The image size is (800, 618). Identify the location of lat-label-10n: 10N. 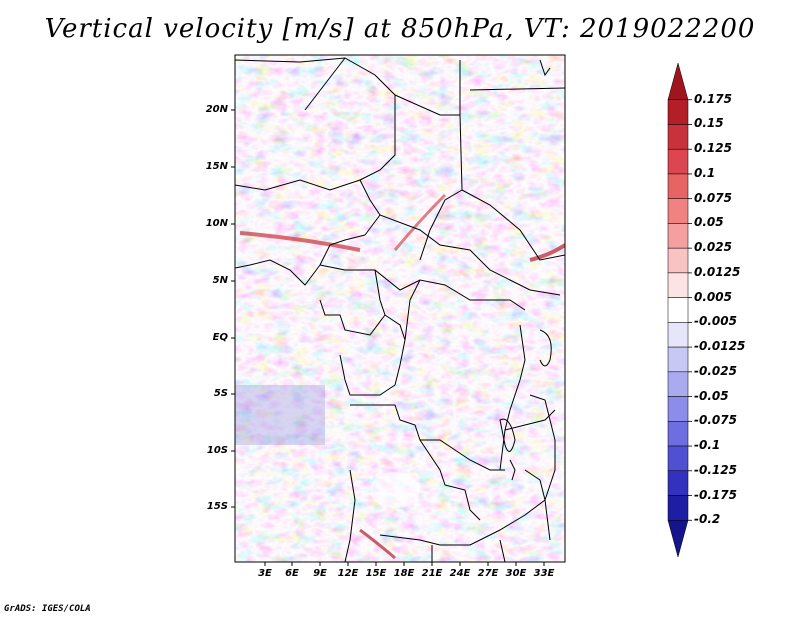
(216, 223).